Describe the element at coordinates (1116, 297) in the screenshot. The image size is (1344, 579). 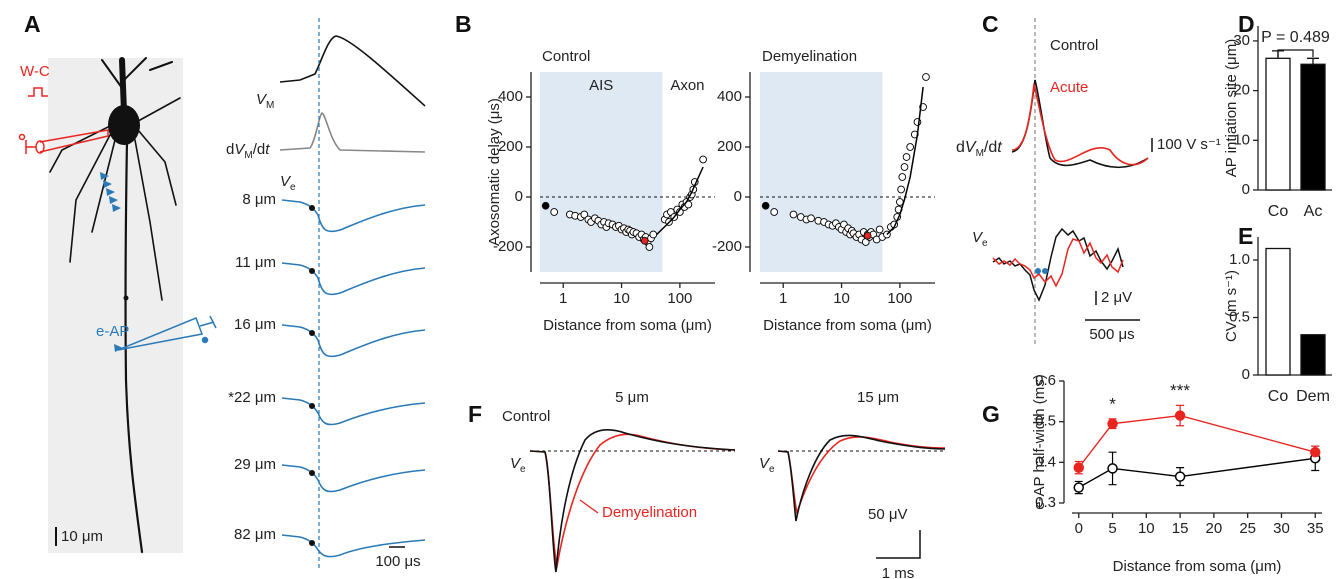
I see `voltage-scale-label: 2 μV` at that location.